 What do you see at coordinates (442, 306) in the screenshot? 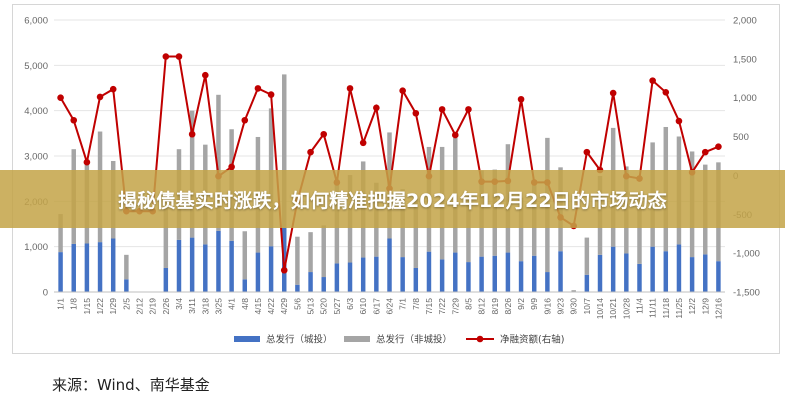
I see `x-tick-label: 7/22` at bounding box center [442, 306].